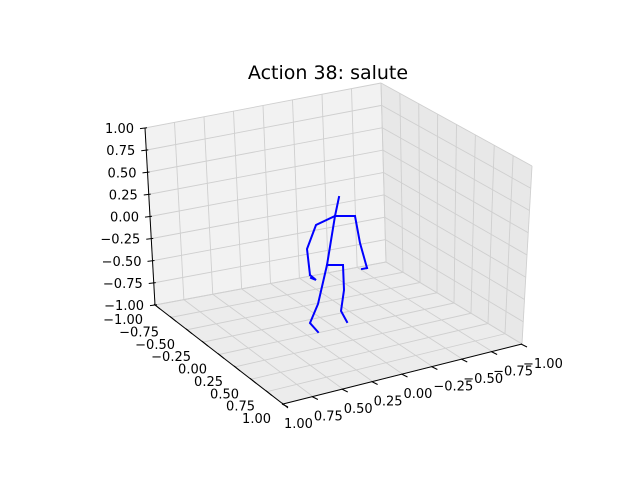 The width and height of the screenshot is (640, 480). I want to click on chart-title: Action 38: salute, so click(328, 73).